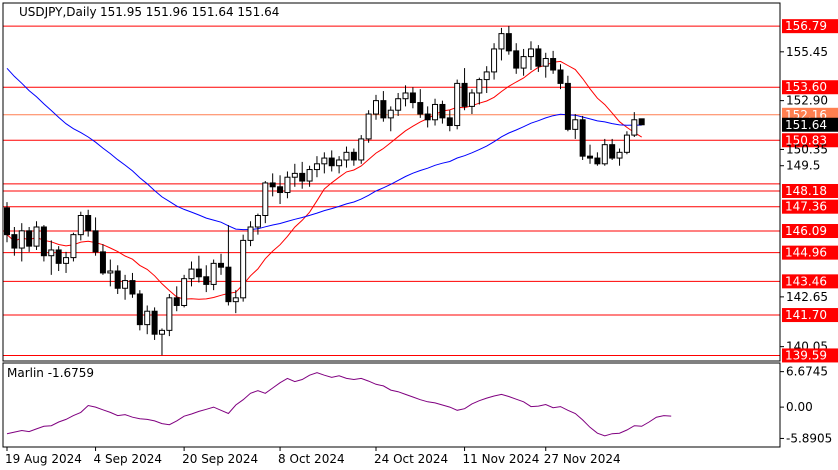  Describe the element at coordinates (58, 12) in the screenshot. I see `chart-header-symbol: USDJPY,Daily` at that location.